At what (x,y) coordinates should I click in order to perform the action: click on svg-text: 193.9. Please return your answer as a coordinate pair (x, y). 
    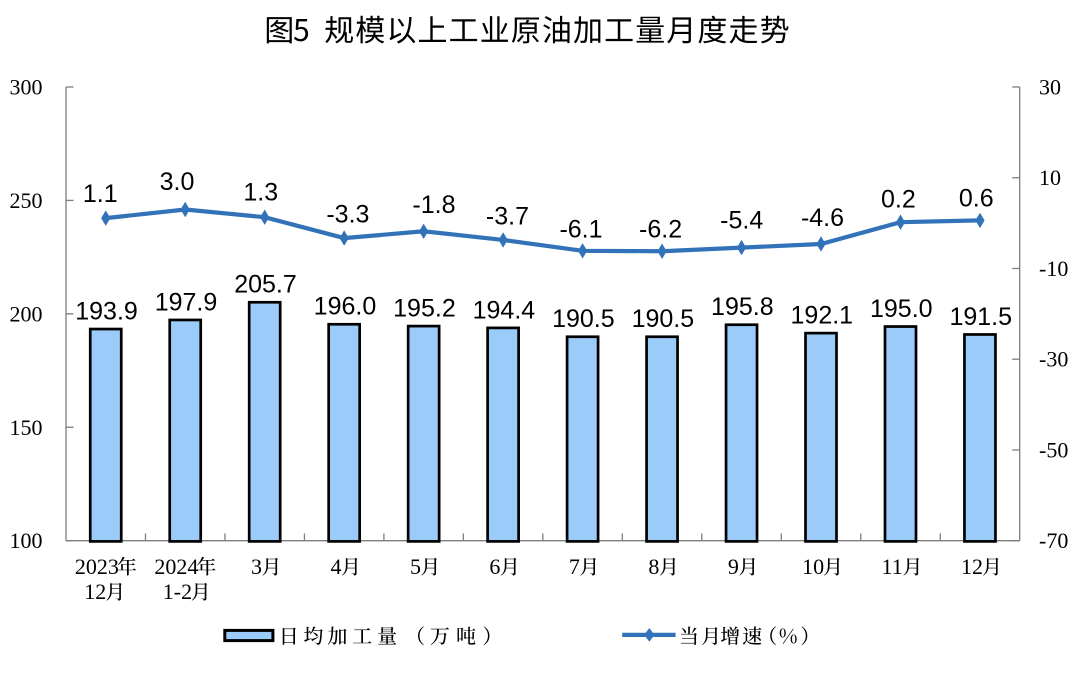
    Looking at the image, I should click on (106, 311).